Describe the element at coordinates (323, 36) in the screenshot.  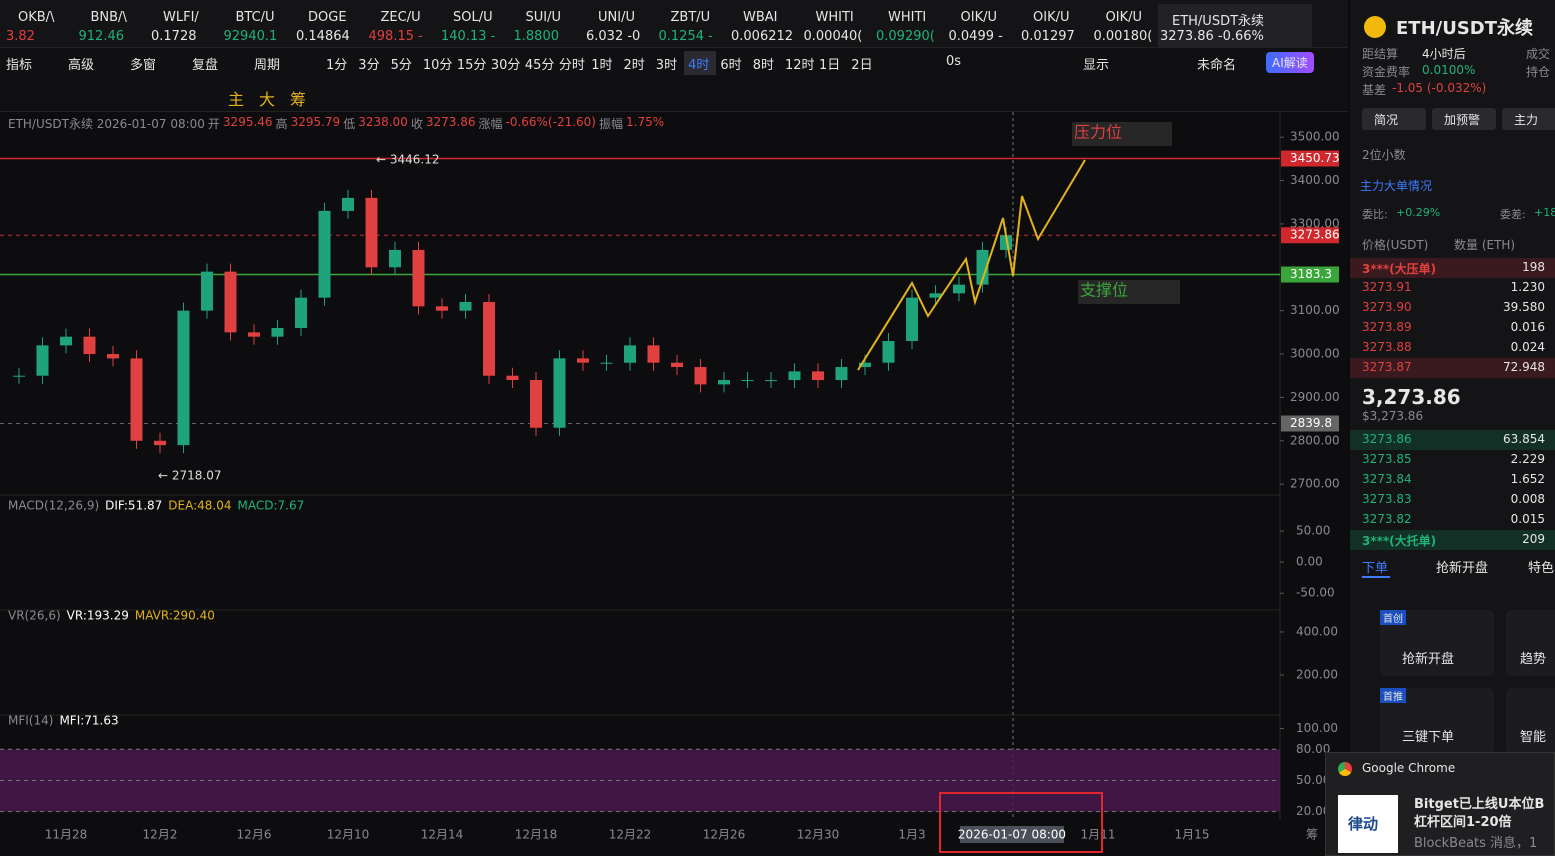
I see `ticker-price: 0.14864` at that location.